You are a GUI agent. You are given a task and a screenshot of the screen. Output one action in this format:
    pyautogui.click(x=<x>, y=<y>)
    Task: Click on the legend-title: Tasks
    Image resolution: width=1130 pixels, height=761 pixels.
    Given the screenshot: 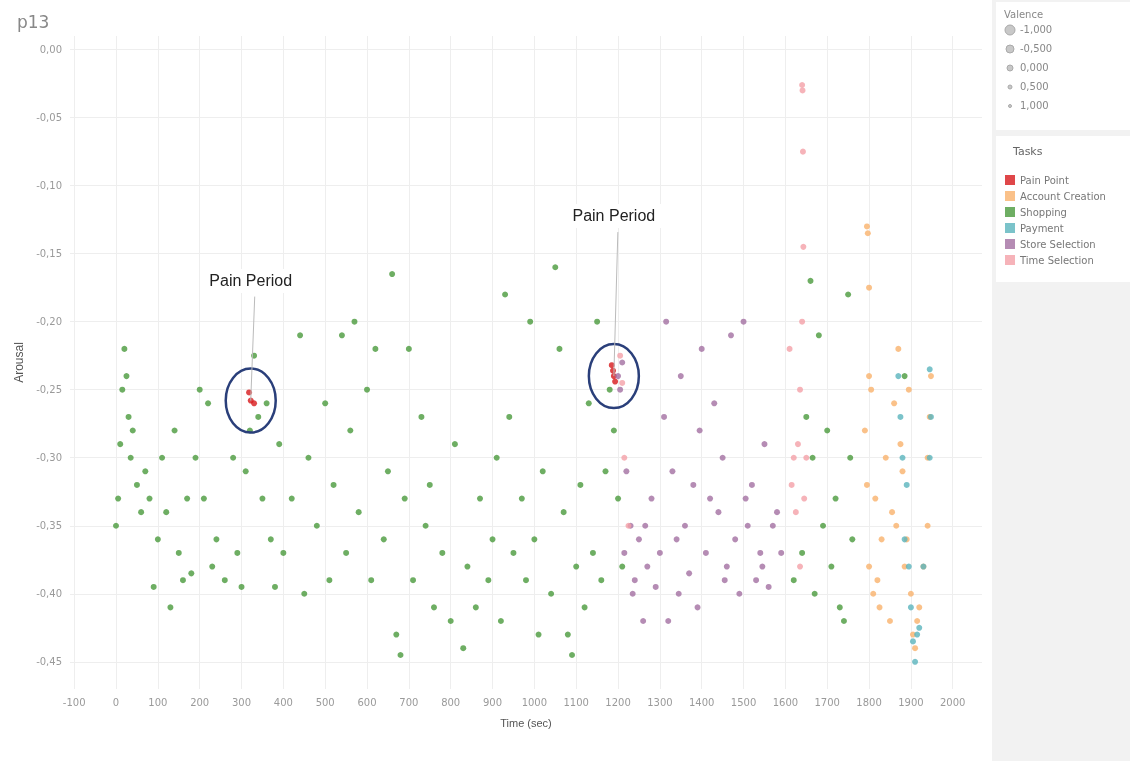 What is the action you would take?
    pyautogui.click(x=1027, y=151)
    